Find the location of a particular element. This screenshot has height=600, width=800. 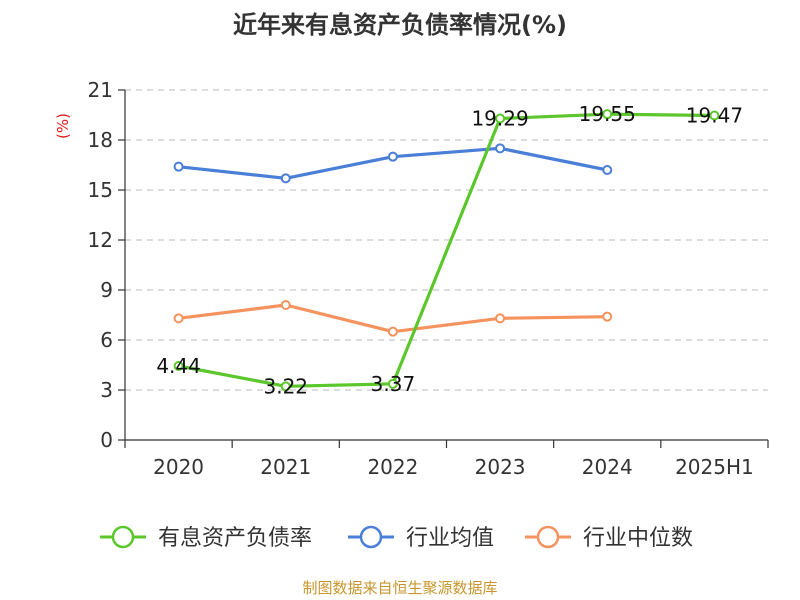

x-tick-label: 2020 is located at coordinates (178, 467).